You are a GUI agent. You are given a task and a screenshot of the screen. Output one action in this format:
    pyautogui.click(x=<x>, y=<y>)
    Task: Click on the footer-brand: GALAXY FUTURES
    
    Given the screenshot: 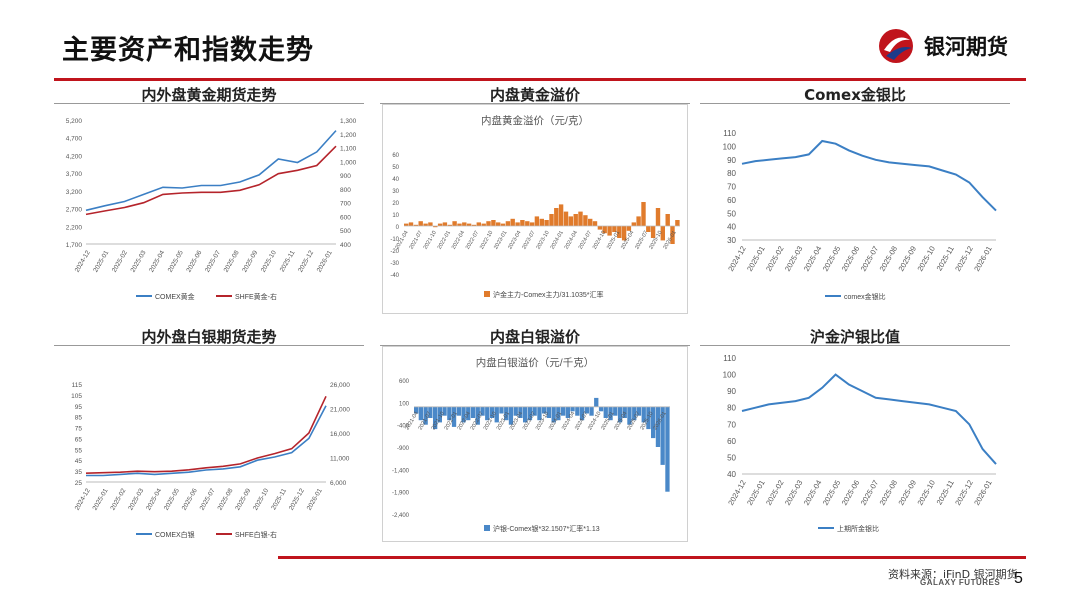 What is the action you would take?
    pyautogui.click(x=960, y=582)
    